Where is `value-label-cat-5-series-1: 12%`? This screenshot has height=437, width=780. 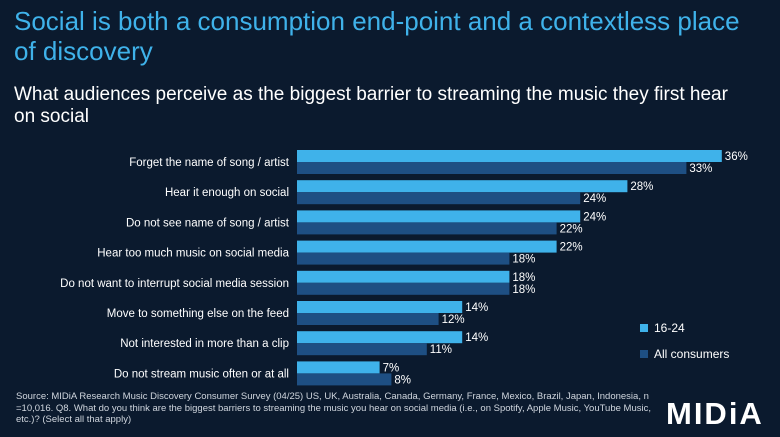 value-label-cat-5-series-1: 12% is located at coordinates (453, 320).